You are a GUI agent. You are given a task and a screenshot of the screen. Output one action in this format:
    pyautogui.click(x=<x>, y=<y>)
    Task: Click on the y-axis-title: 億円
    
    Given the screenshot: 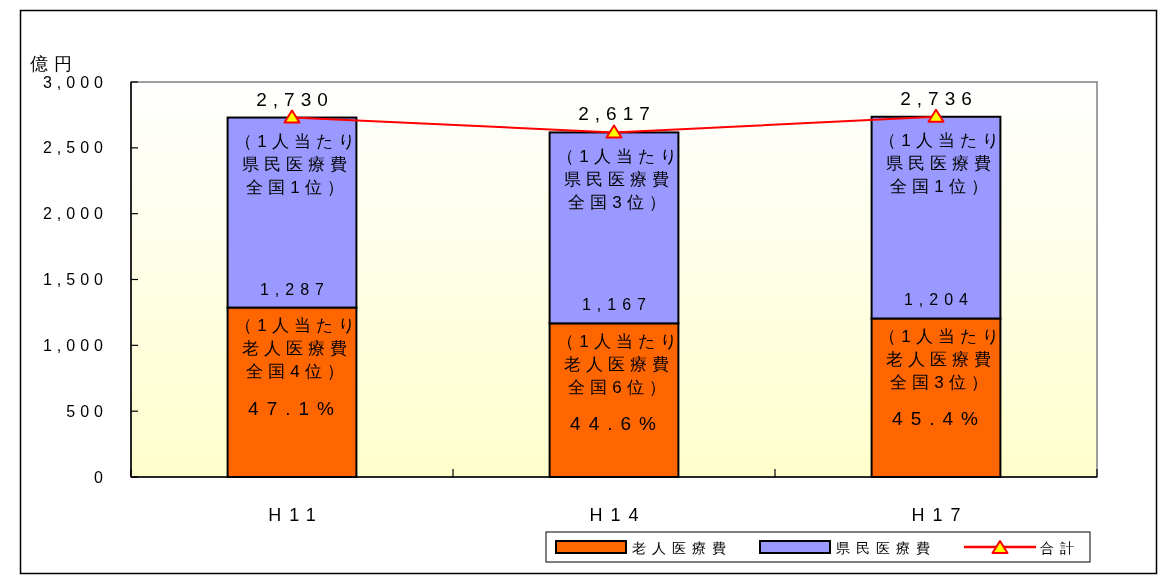 What is the action you would take?
    pyautogui.click(x=54, y=64)
    